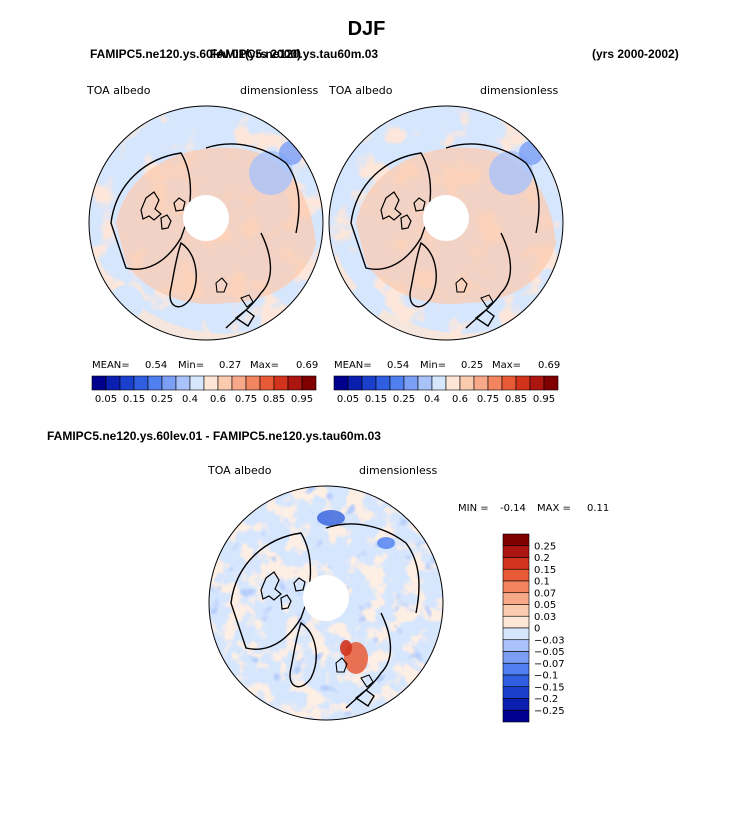 This screenshot has height=820, width=733. What do you see at coordinates (635, 54) in the screenshot?
I see `case2-years: (yrs 2000-2002)` at bounding box center [635, 54].